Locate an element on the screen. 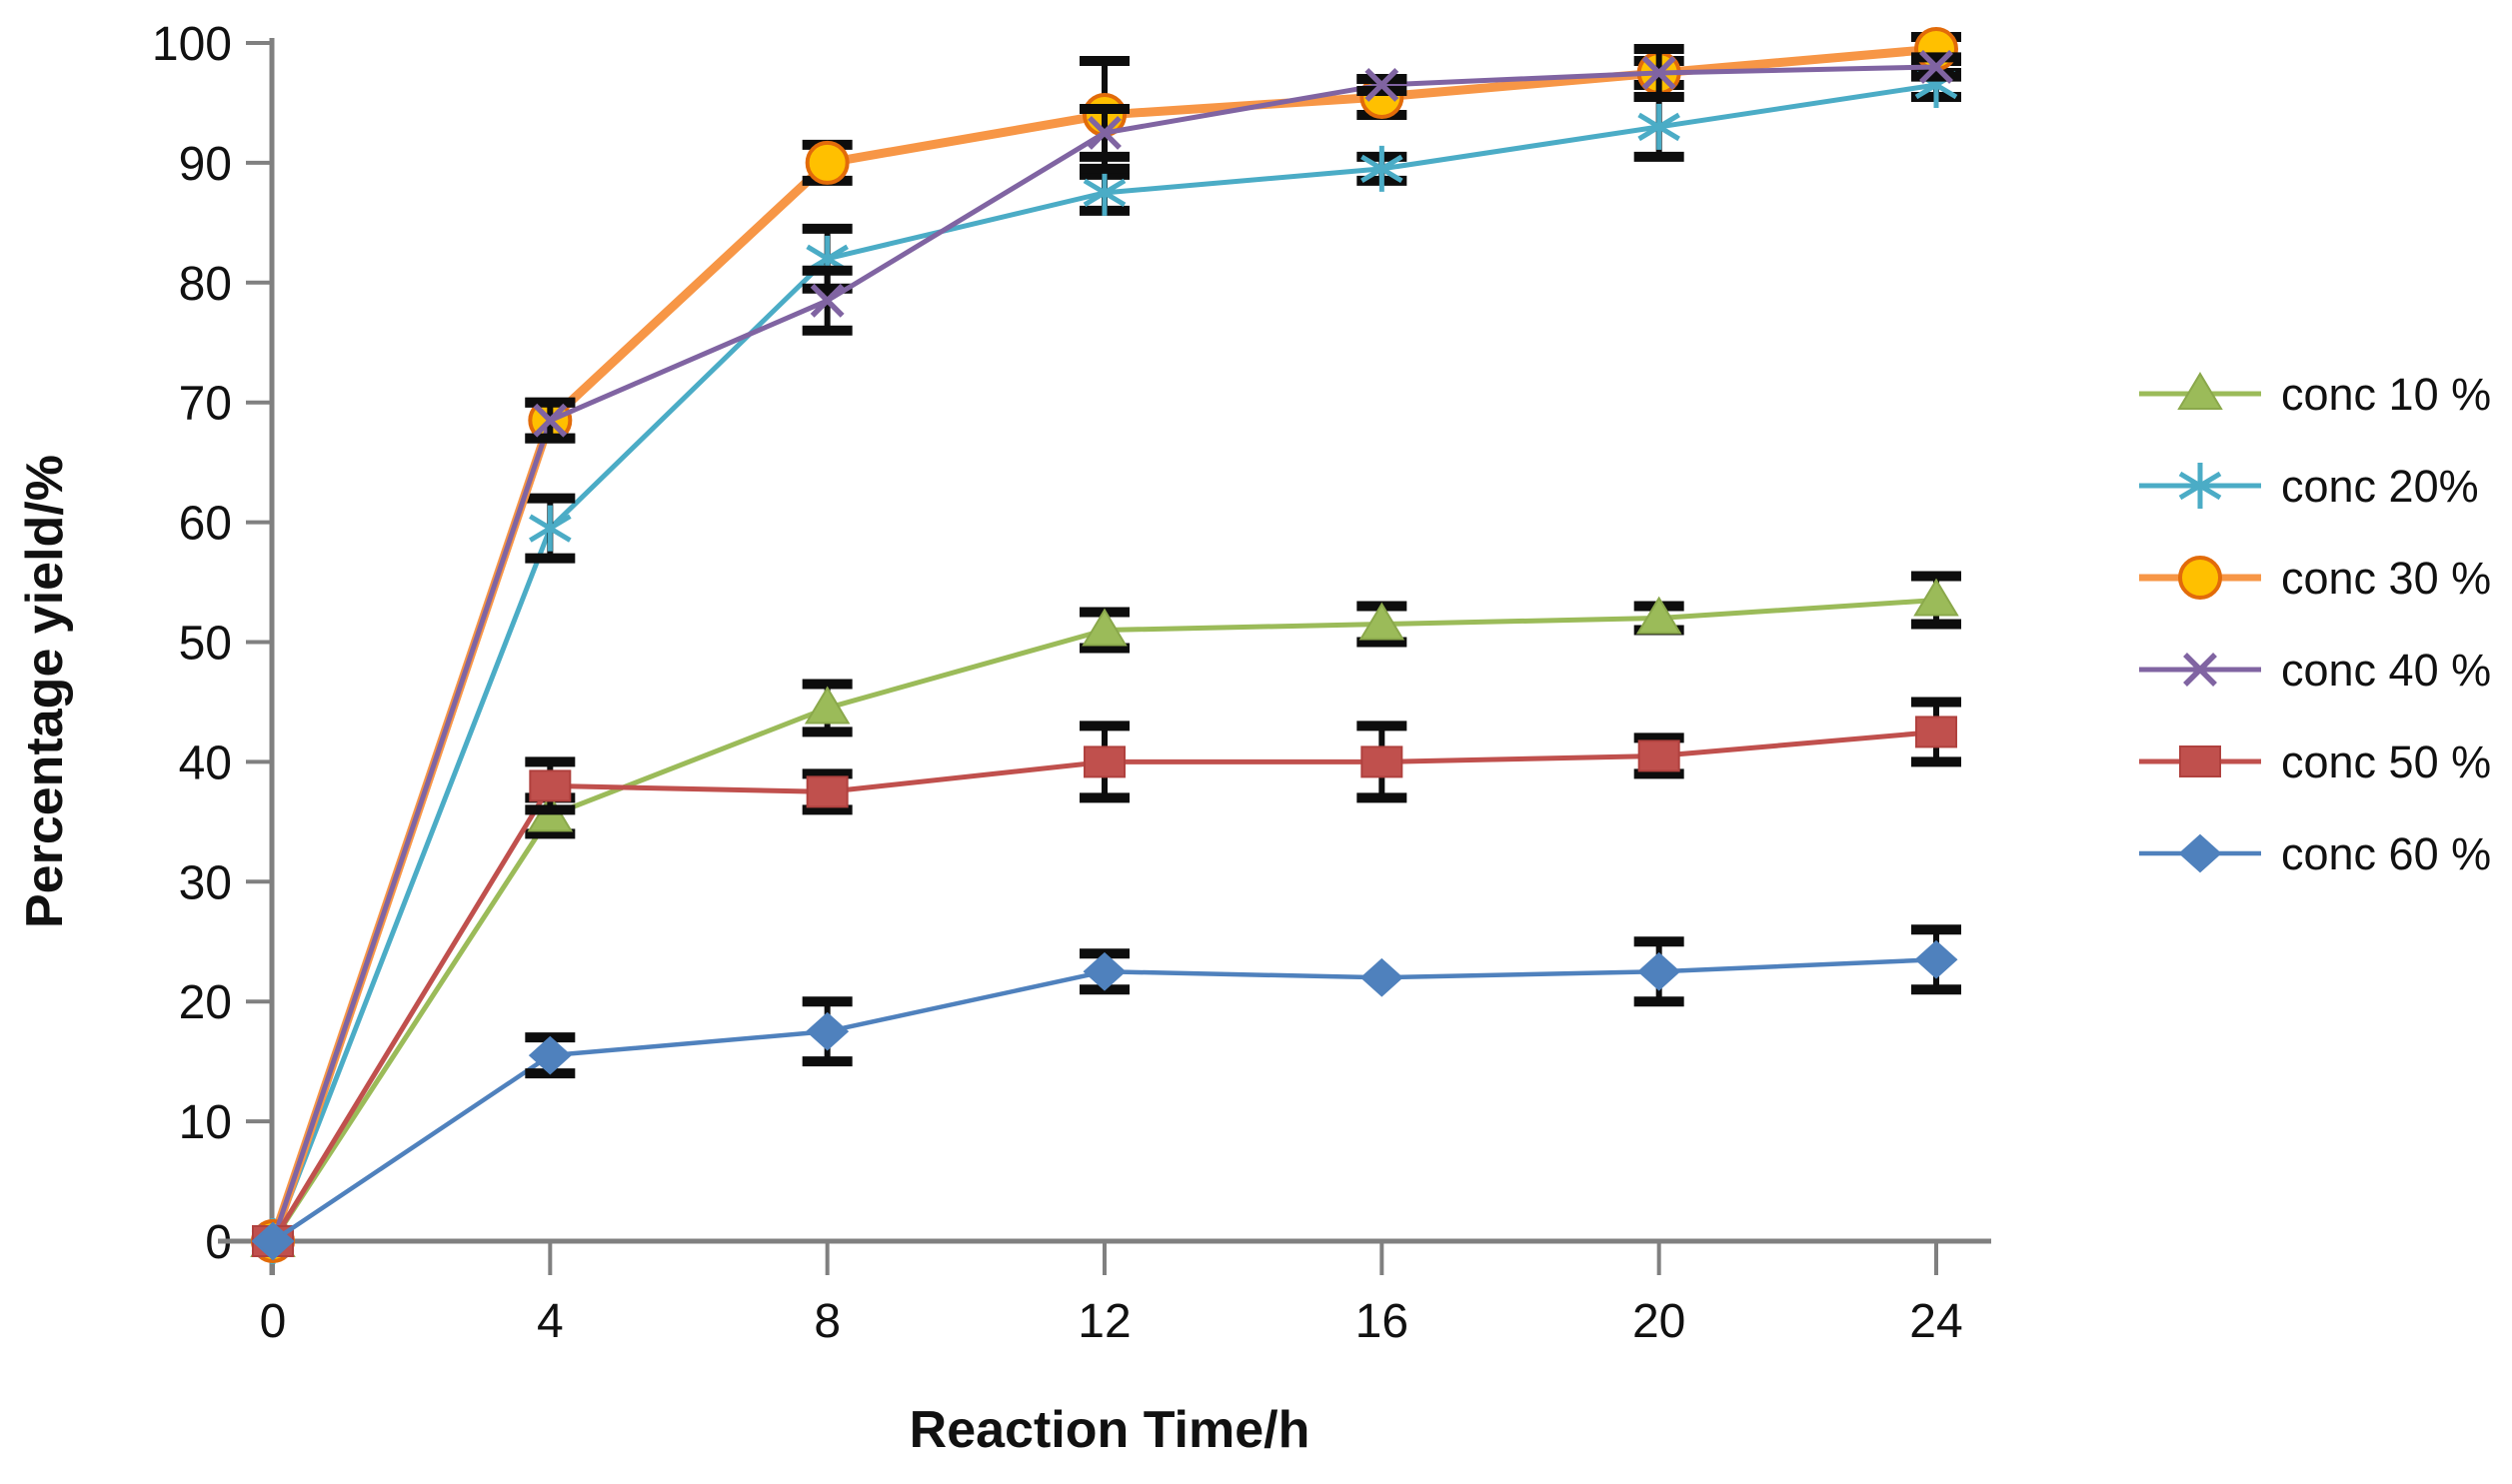  point-conc-60-x24-diamond-marker is located at coordinates (1936, 959).